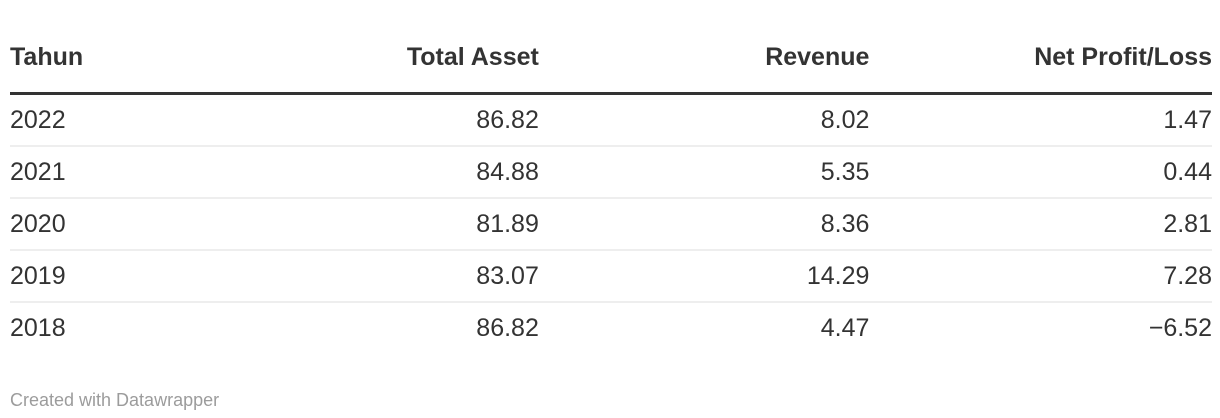 This screenshot has width=1220, height=418. Describe the element at coordinates (610, 400) in the screenshot. I see `attribution-footer: Created with Datawrapper` at that location.